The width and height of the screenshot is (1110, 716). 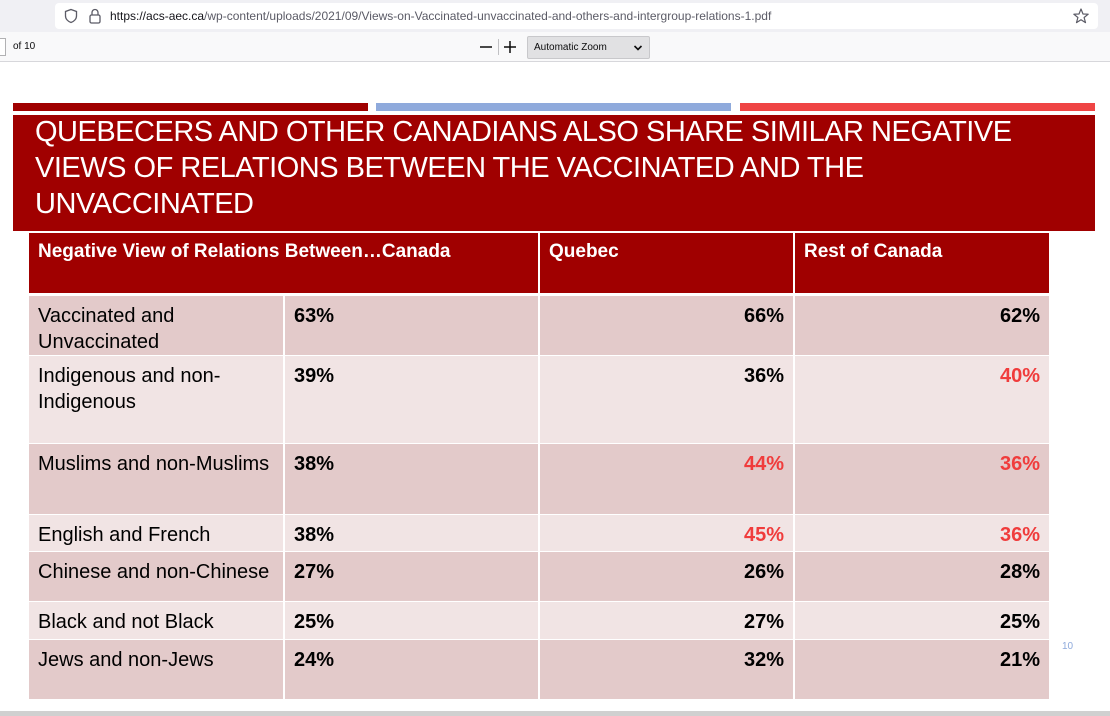 What do you see at coordinates (921, 399) in the screenshot?
I see `rest-value: 40%` at bounding box center [921, 399].